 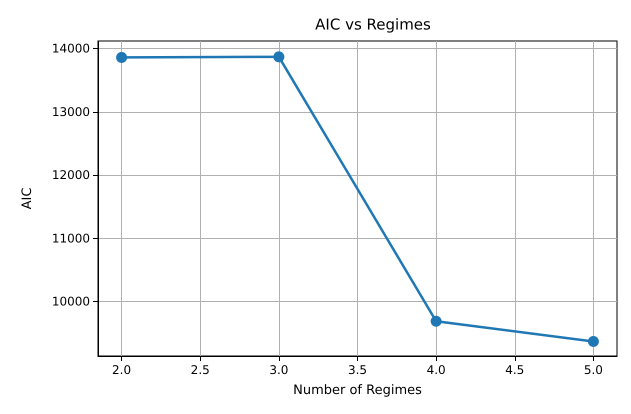 I want to click on x-tick-label: 2.5, so click(x=200, y=370).